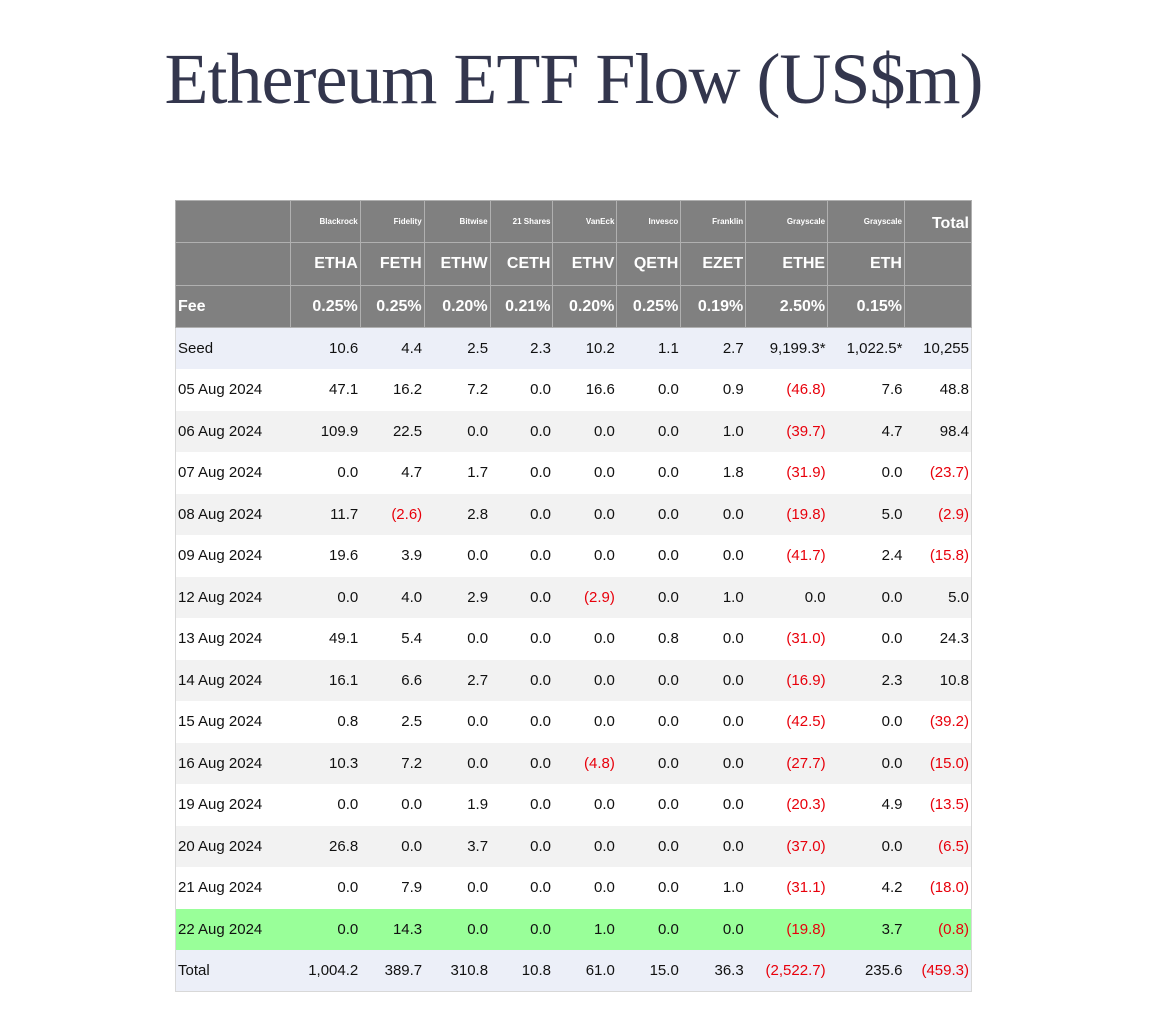 This screenshot has height=1020, width=1167. What do you see at coordinates (786, 431) in the screenshot?
I see `flow-cell: (39.7)` at bounding box center [786, 431].